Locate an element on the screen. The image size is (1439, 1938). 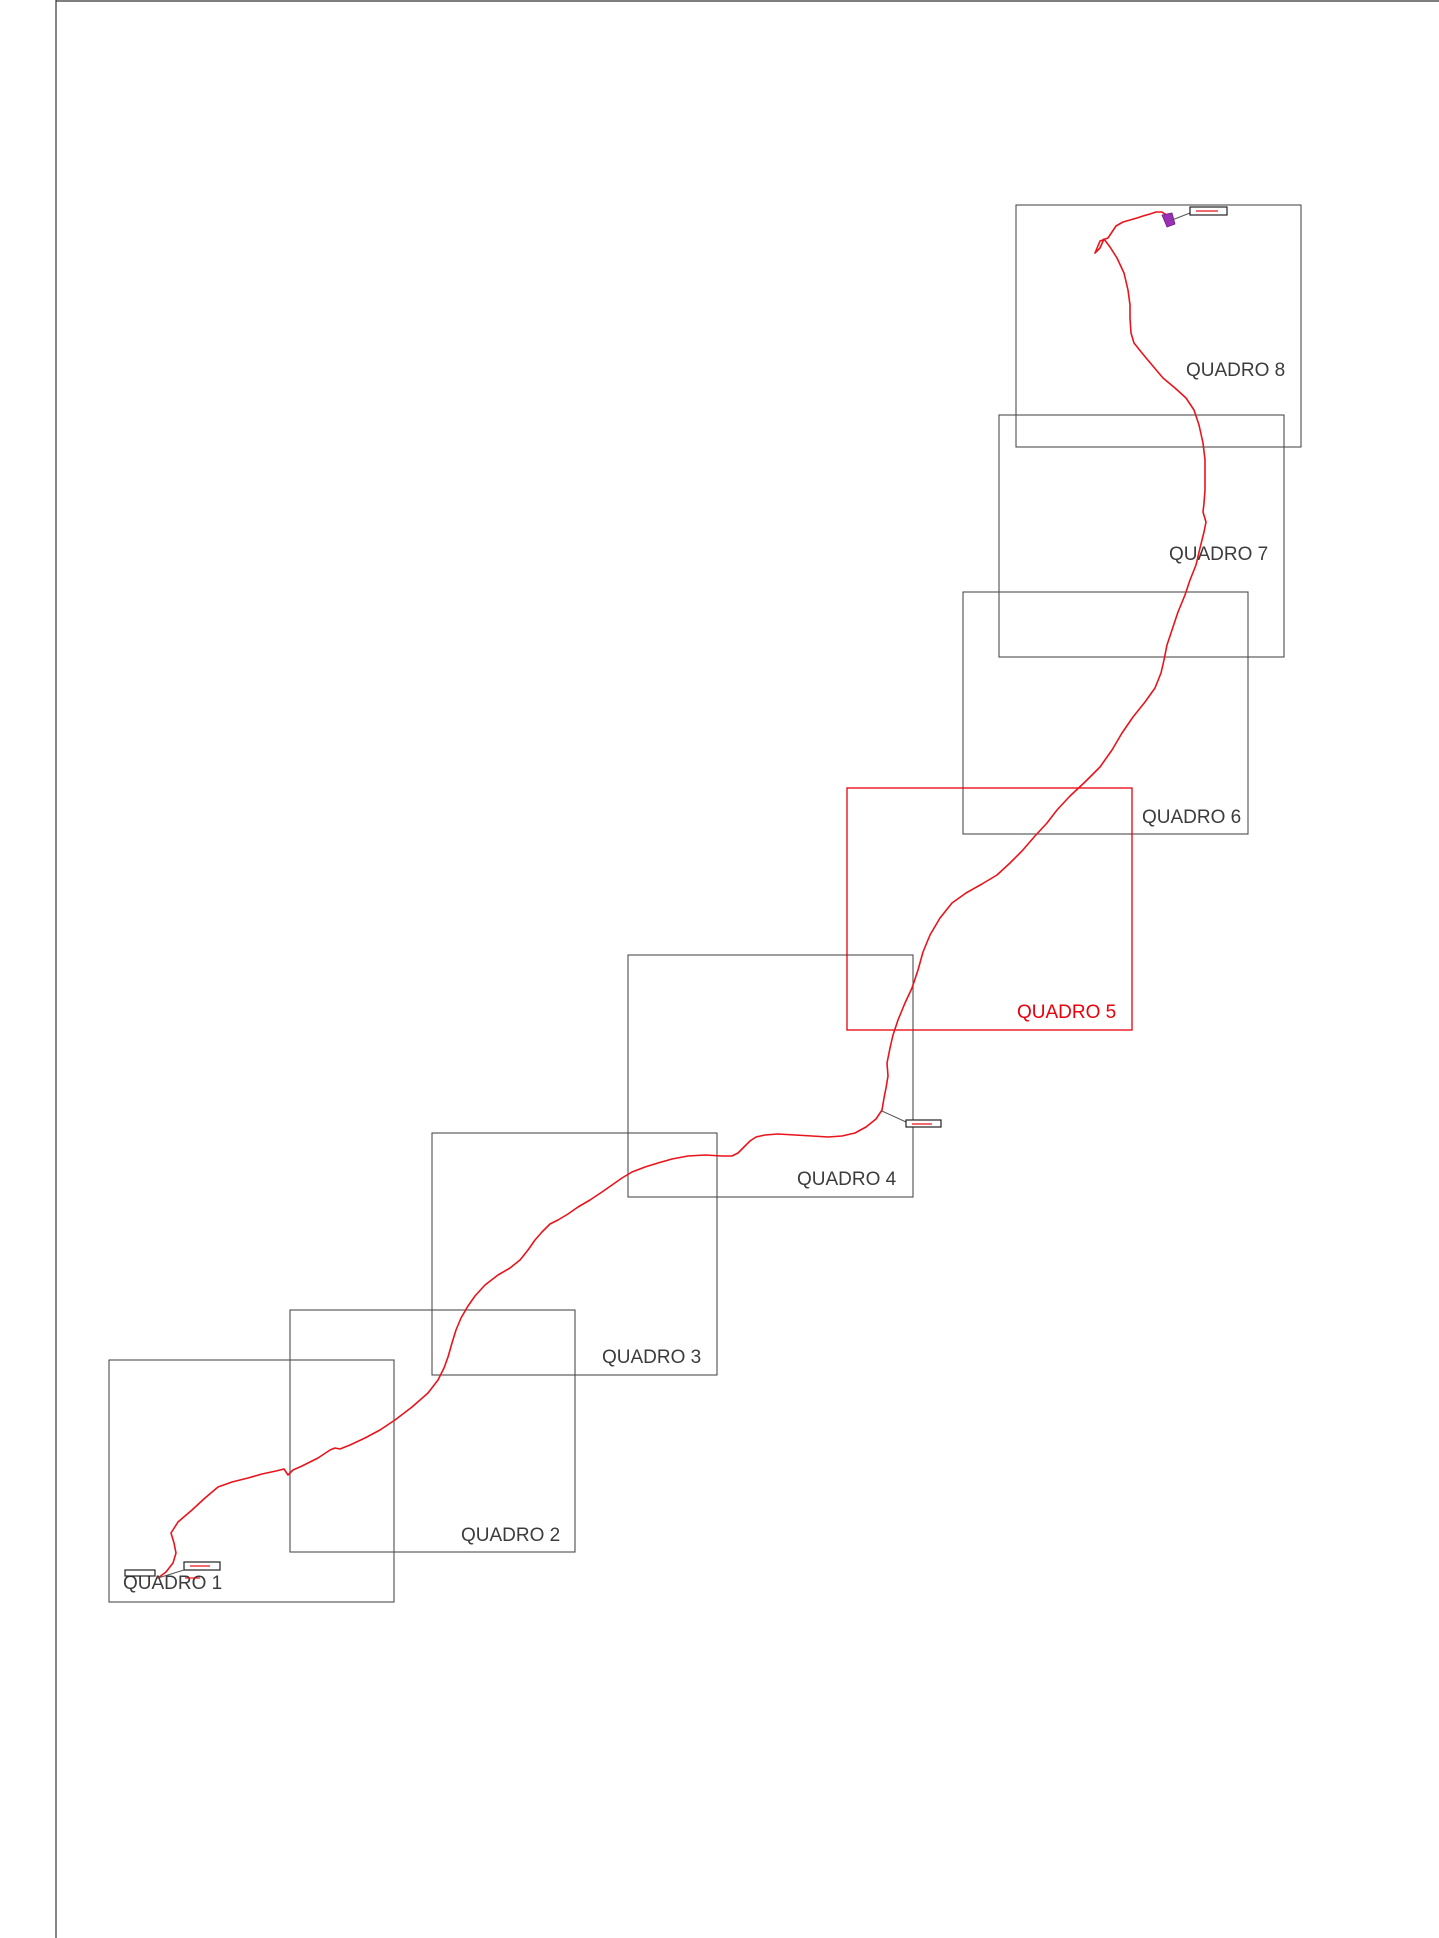
start-marker is located at coordinates (172, 1570).